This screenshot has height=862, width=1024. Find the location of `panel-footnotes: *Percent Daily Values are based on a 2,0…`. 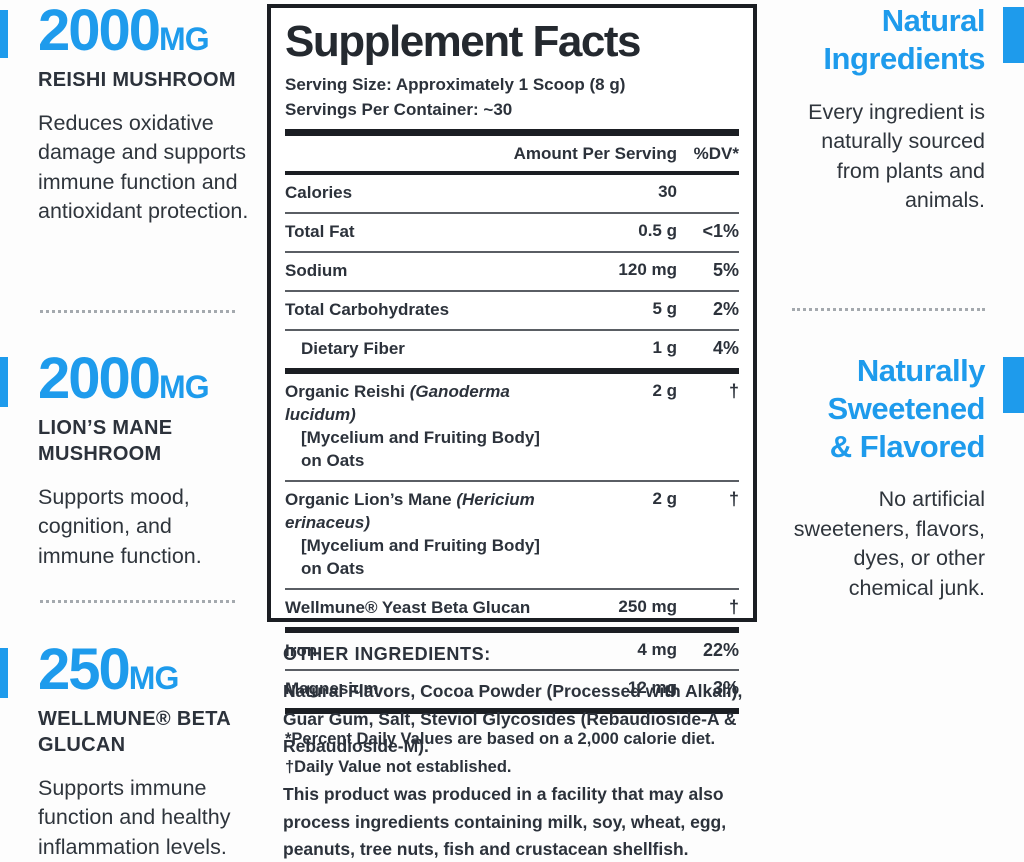

panel-footnotes: *Percent Daily Values are based on a 2,0… is located at coordinates (512, 753).